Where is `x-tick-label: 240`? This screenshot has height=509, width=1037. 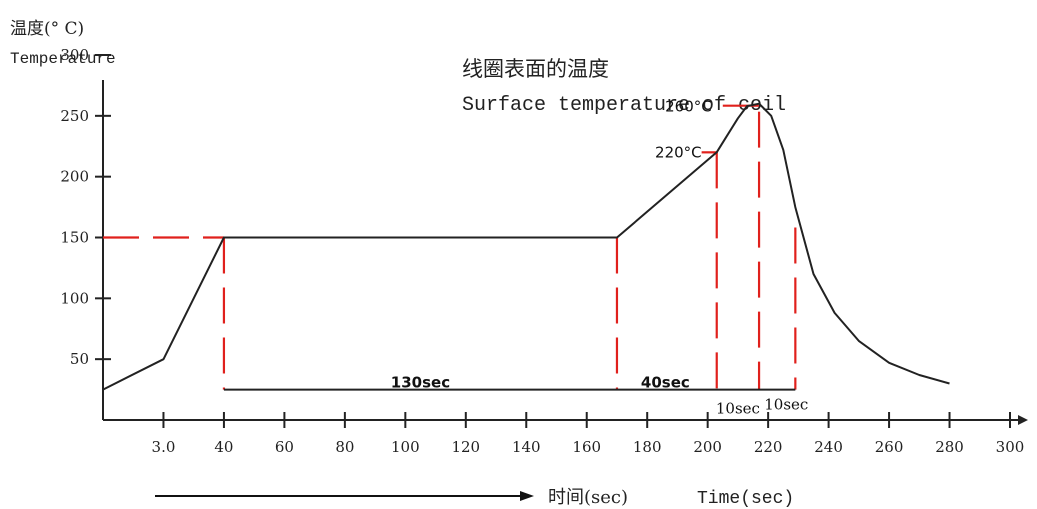
x-tick-label: 240 is located at coordinates (828, 447).